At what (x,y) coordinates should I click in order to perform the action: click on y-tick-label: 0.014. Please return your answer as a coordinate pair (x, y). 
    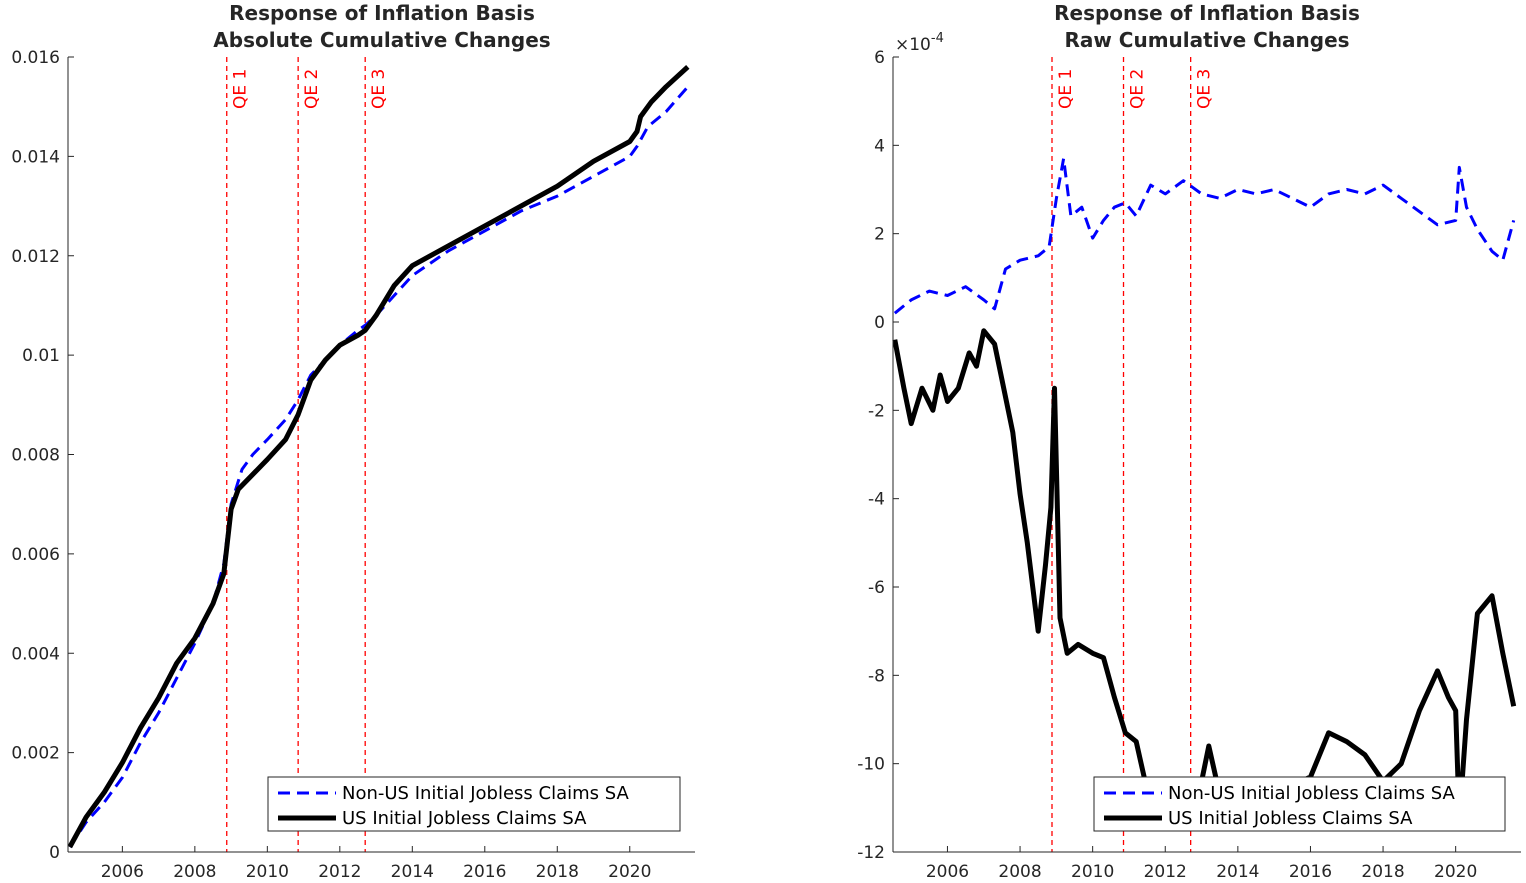
    Looking at the image, I should click on (35, 157).